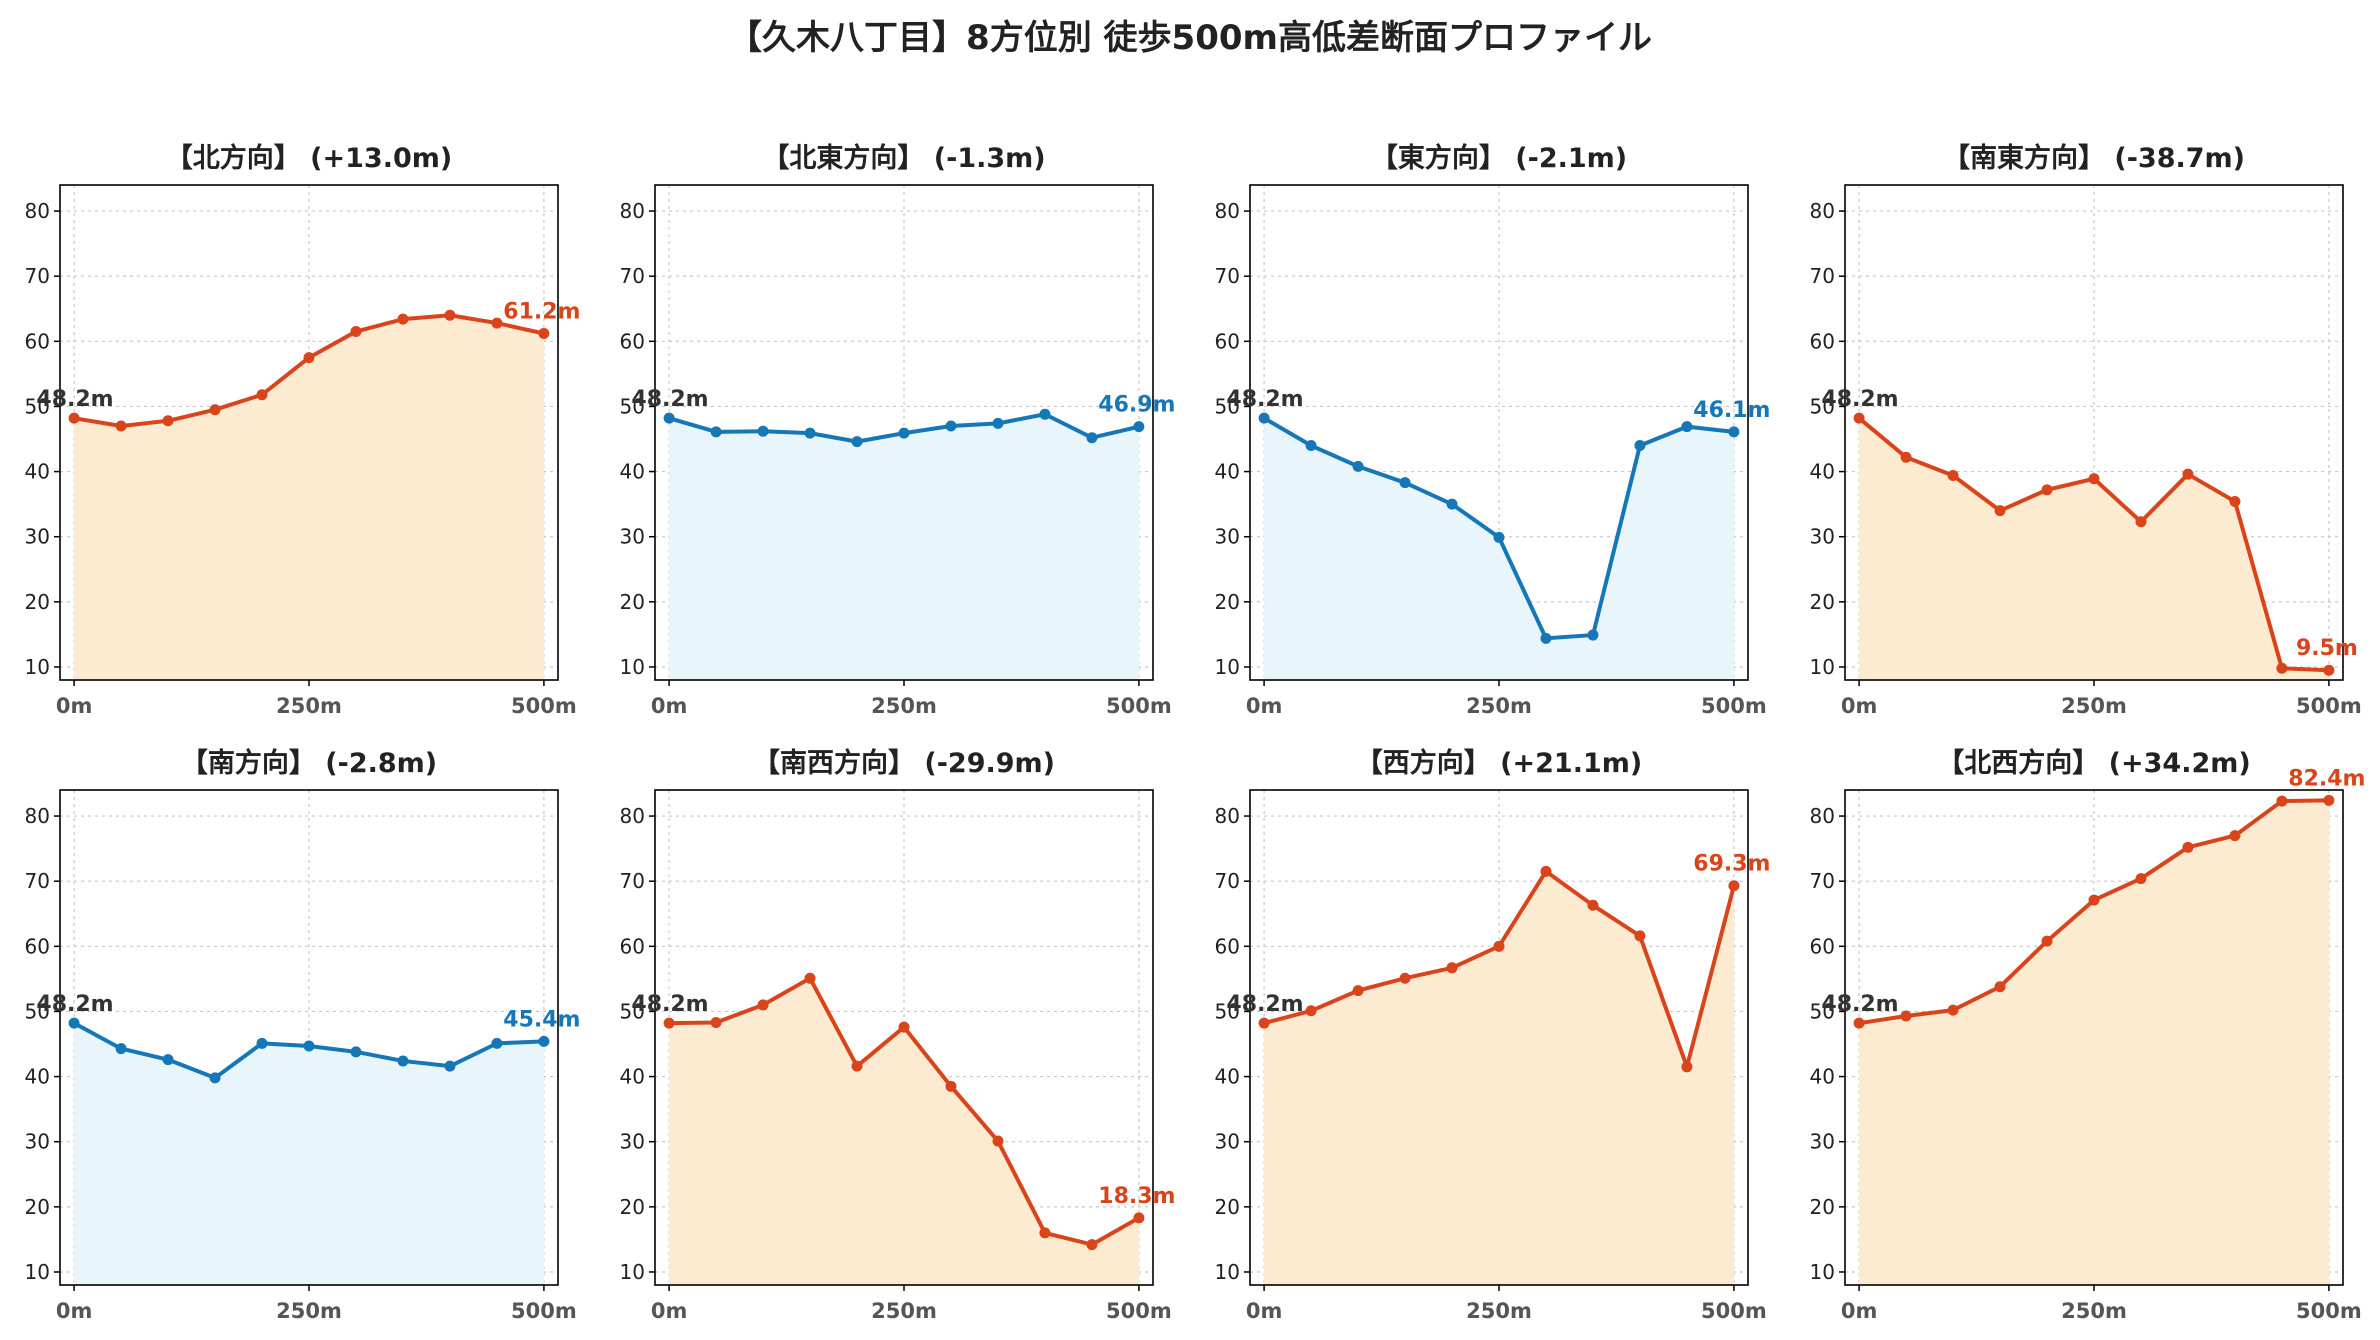 Image resolution: width=2380 pixels, height=1340 pixels. Describe the element at coordinates (1227, 881) in the screenshot. I see `chart-7-ytick-label: 70` at that location.